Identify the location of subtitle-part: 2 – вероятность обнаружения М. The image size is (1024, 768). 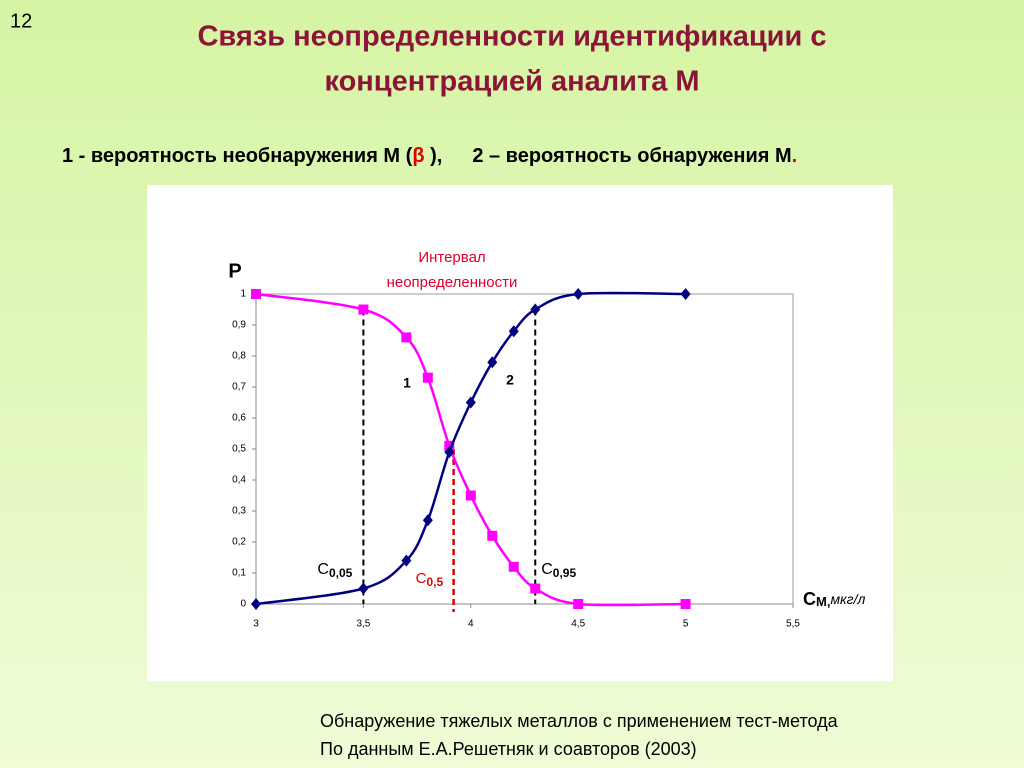
(631, 156).